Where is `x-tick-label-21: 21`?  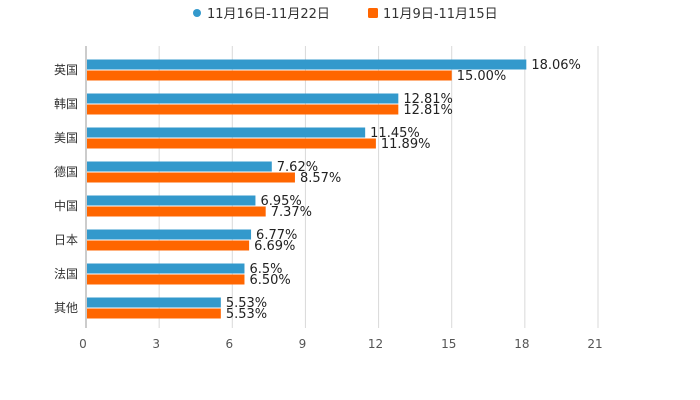 x-tick-label-21: 21 is located at coordinates (594, 344).